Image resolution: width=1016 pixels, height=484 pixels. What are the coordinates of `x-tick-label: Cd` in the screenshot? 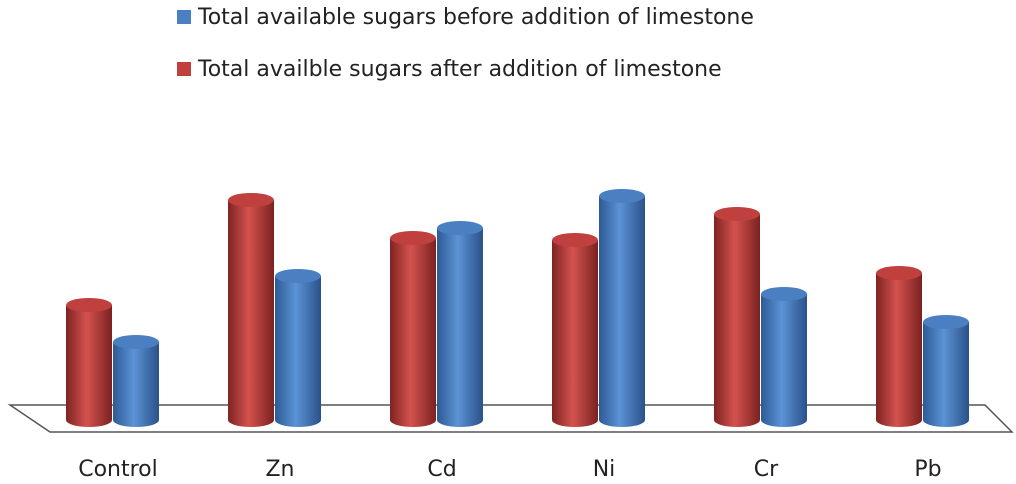 It's located at (441, 469).